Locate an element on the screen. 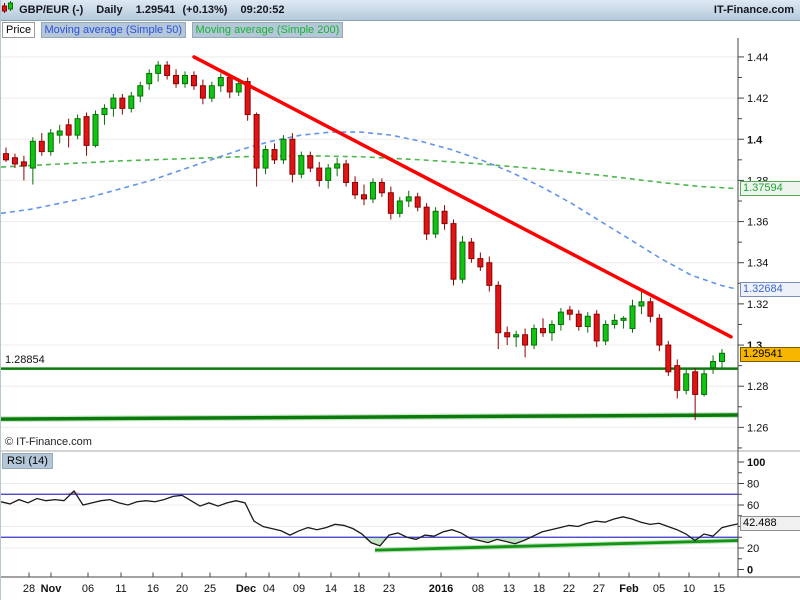 The height and width of the screenshot is (600, 800). x-axis-label: Dec is located at coordinates (246, 589).